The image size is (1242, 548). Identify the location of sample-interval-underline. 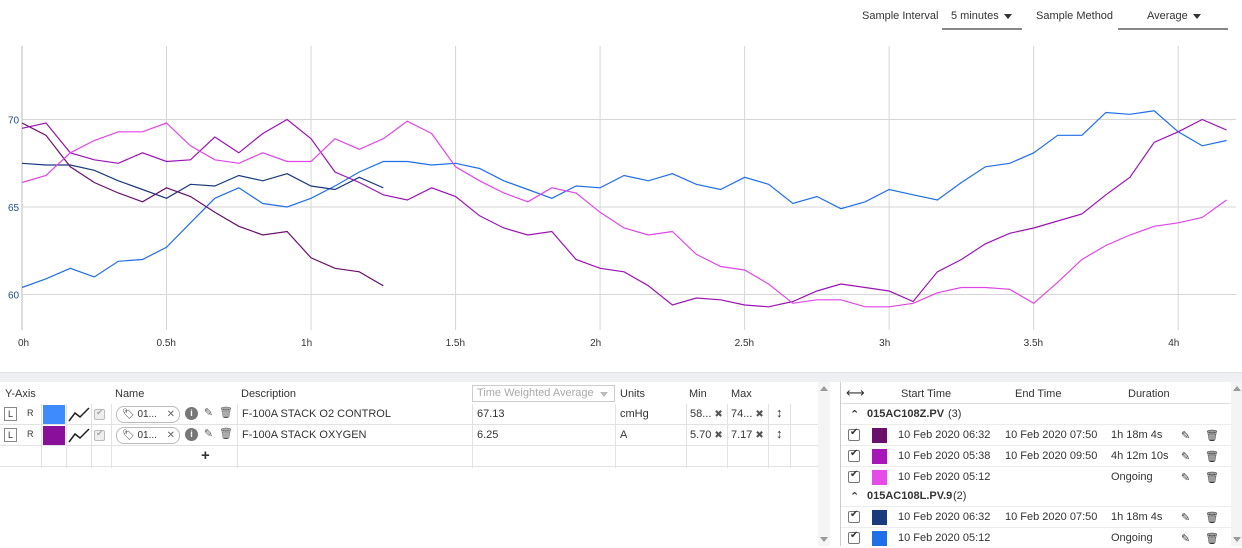
(982, 29).